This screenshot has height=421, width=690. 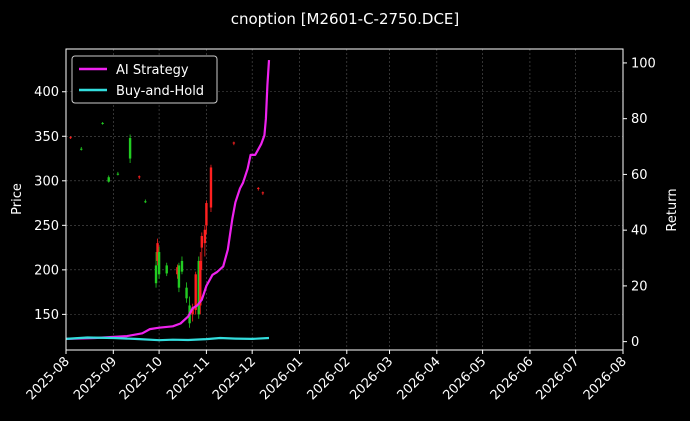 What do you see at coordinates (643, 63) in the screenshot?
I see `y-tick-right-label: 100` at bounding box center [643, 63].